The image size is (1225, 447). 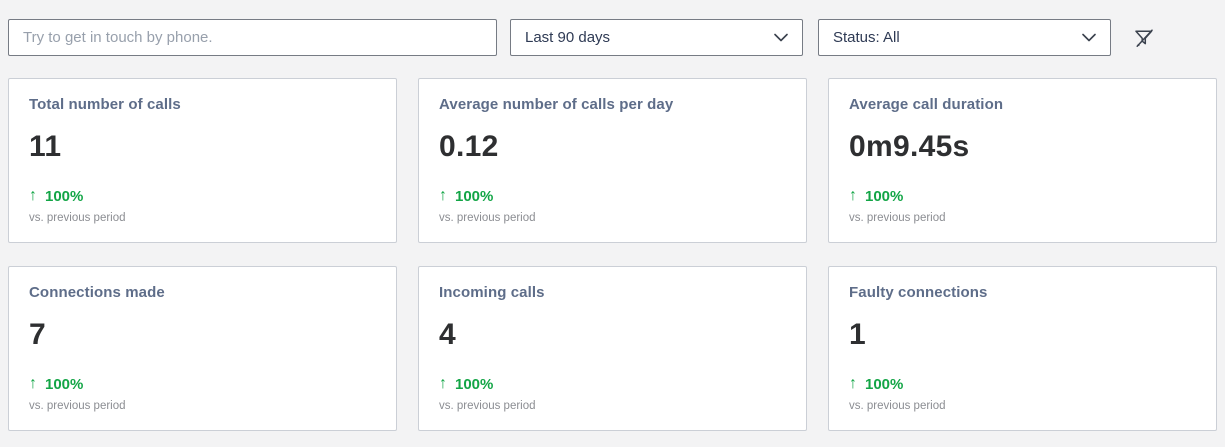 I want to click on search-input, so click(x=252, y=37).